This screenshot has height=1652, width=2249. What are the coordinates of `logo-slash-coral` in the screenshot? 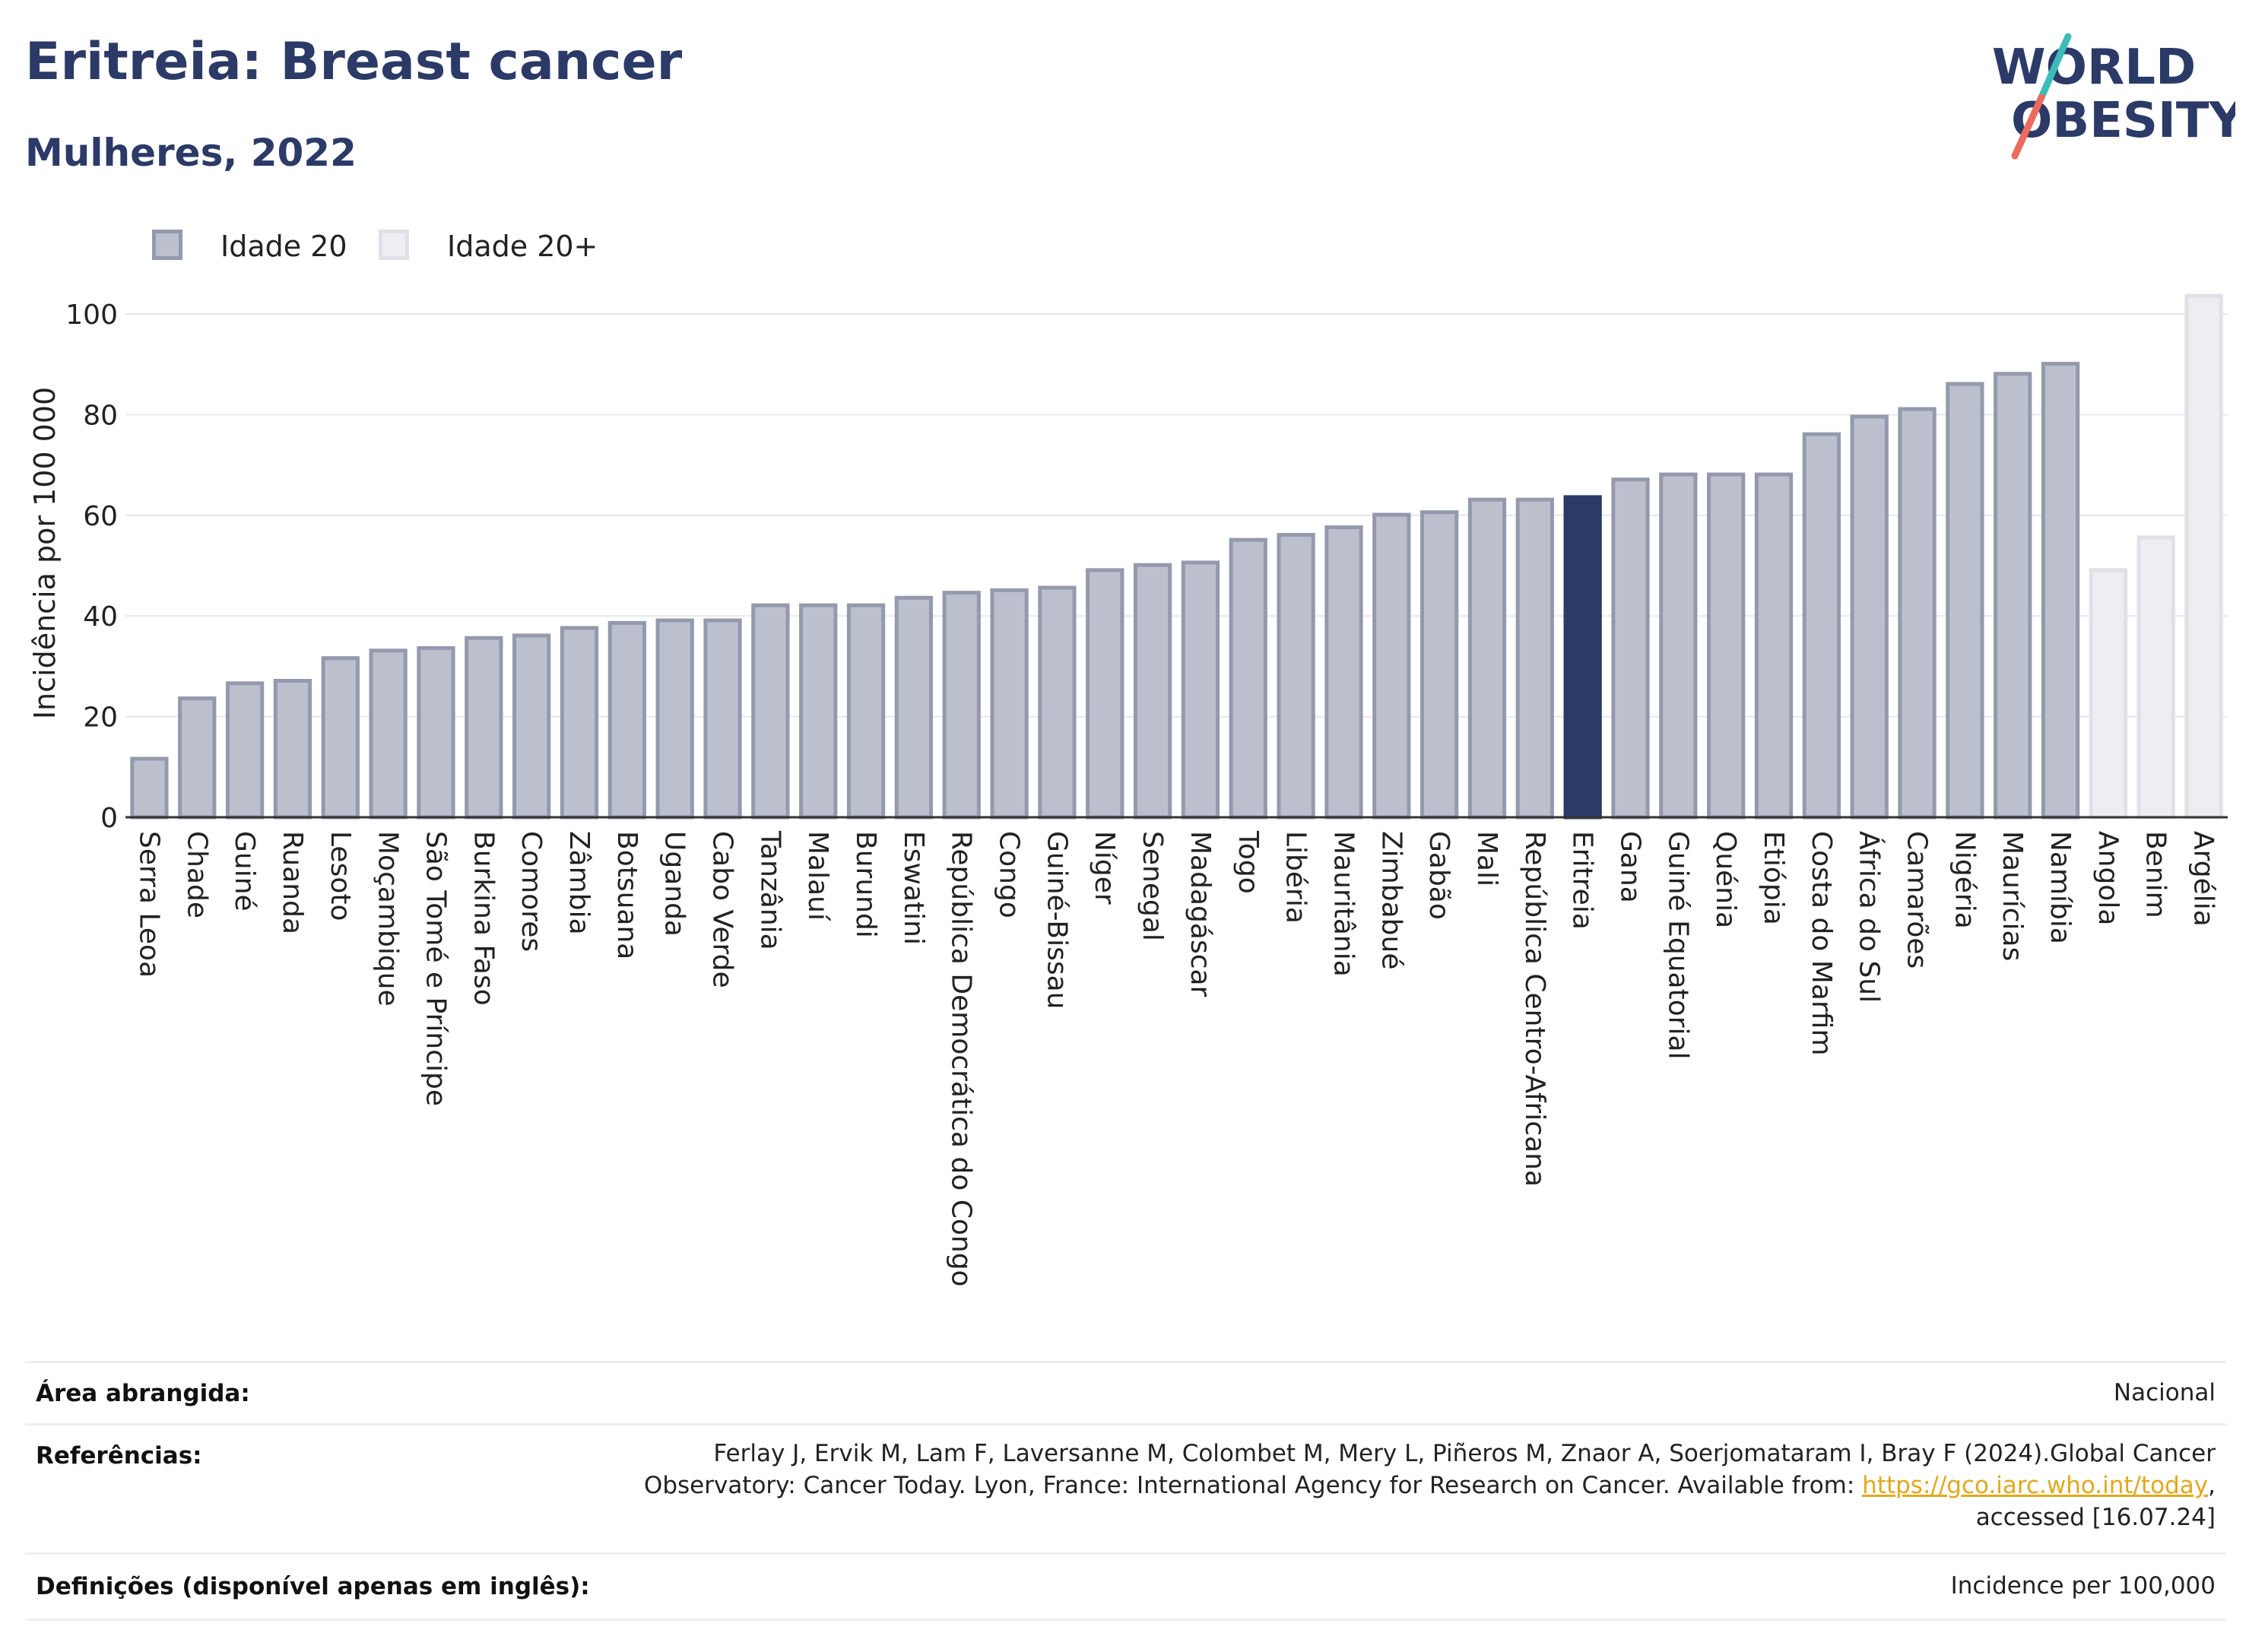 It's located at (2028, 127).